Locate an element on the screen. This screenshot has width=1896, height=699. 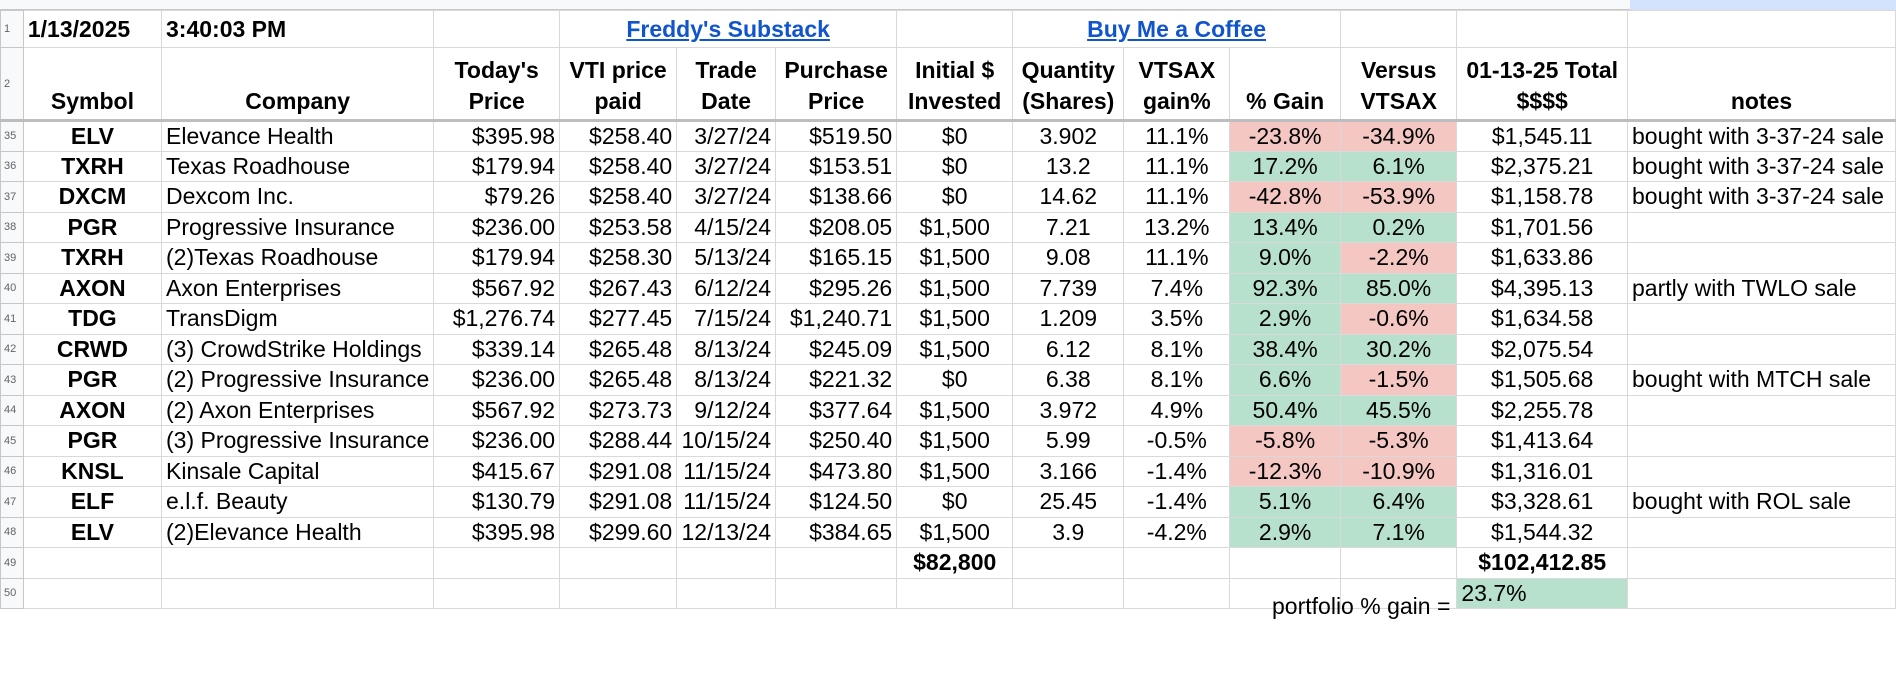
vti-price-cell: $253.58 is located at coordinates (618, 227).